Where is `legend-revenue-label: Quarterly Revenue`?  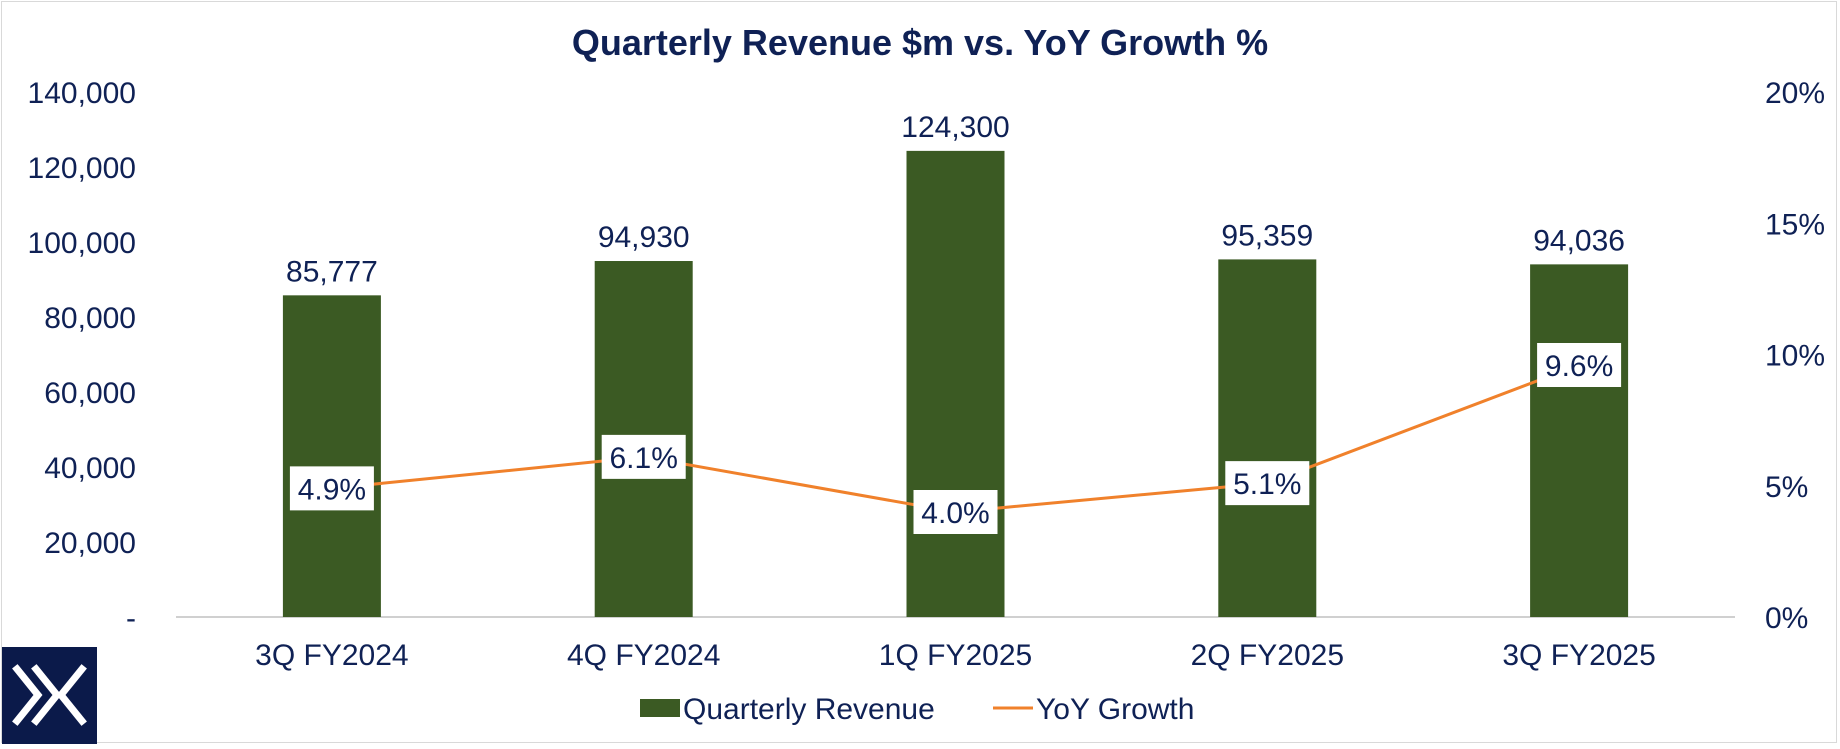
legend-revenue-label: Quarterly Revenue is located at coordinates (809, 709).